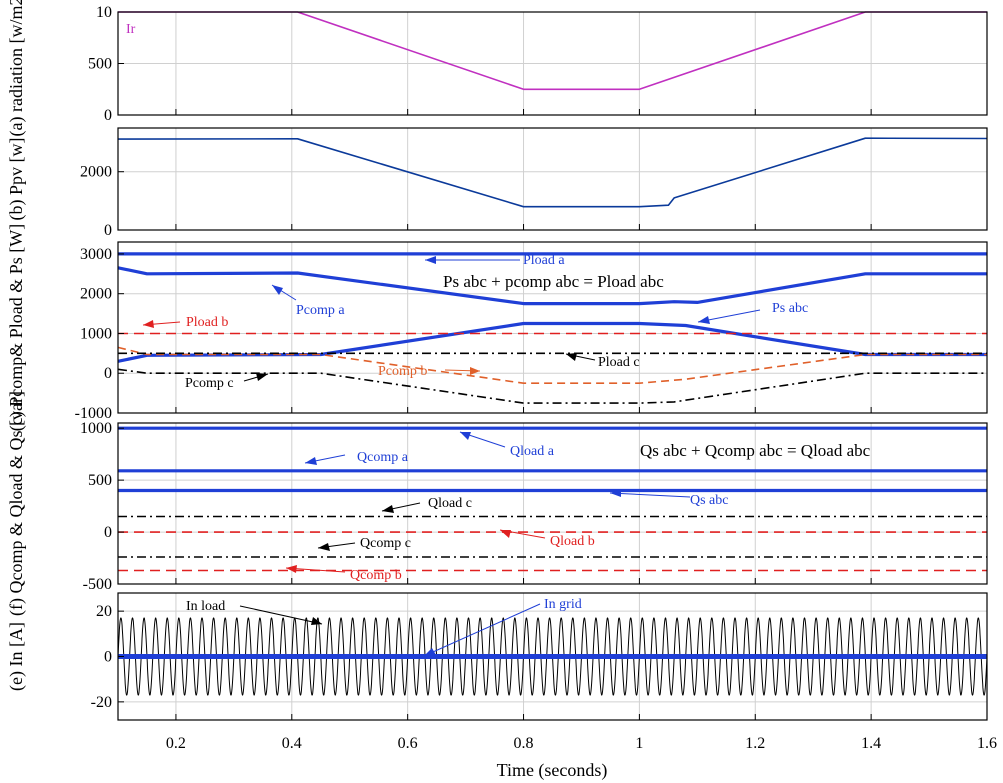  Describe the element at coordinates (552, 51) in the screenshot. I see `series-ir` at that location.